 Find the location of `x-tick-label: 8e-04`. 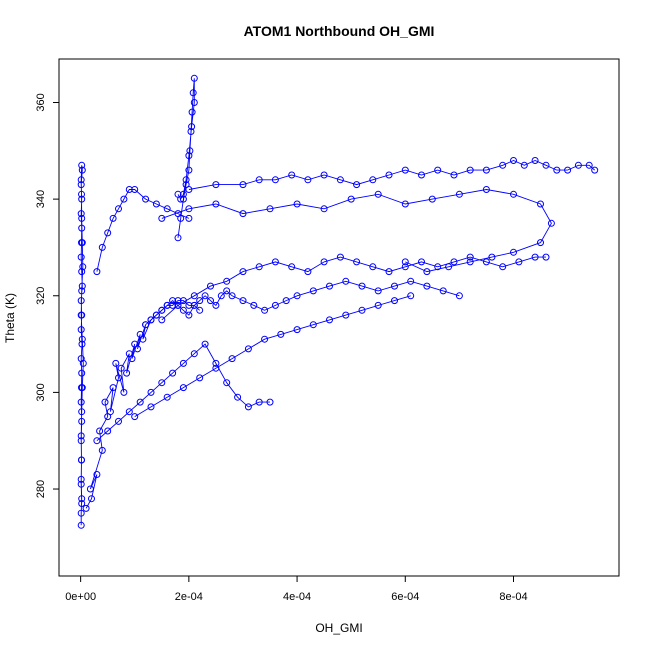

x-tick-label: 8e-04 is located at coordinates (513, 597).